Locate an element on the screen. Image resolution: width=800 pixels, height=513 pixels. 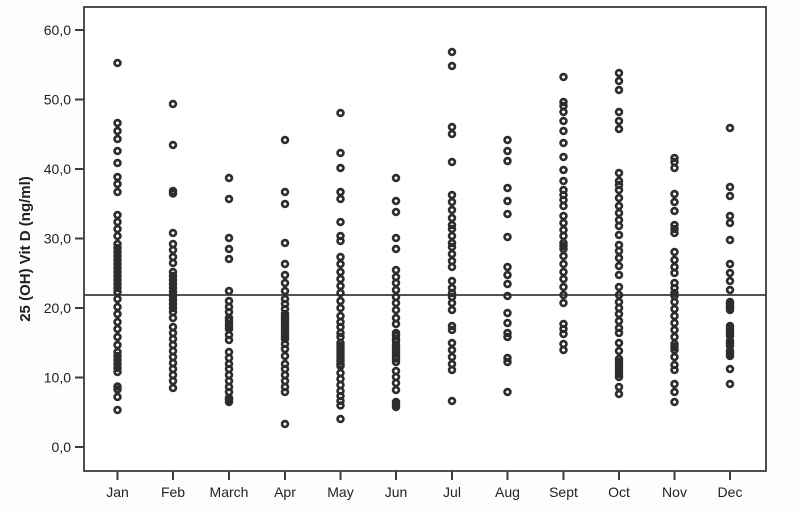
svg-text: Apr is located at coordinates (285, 492).